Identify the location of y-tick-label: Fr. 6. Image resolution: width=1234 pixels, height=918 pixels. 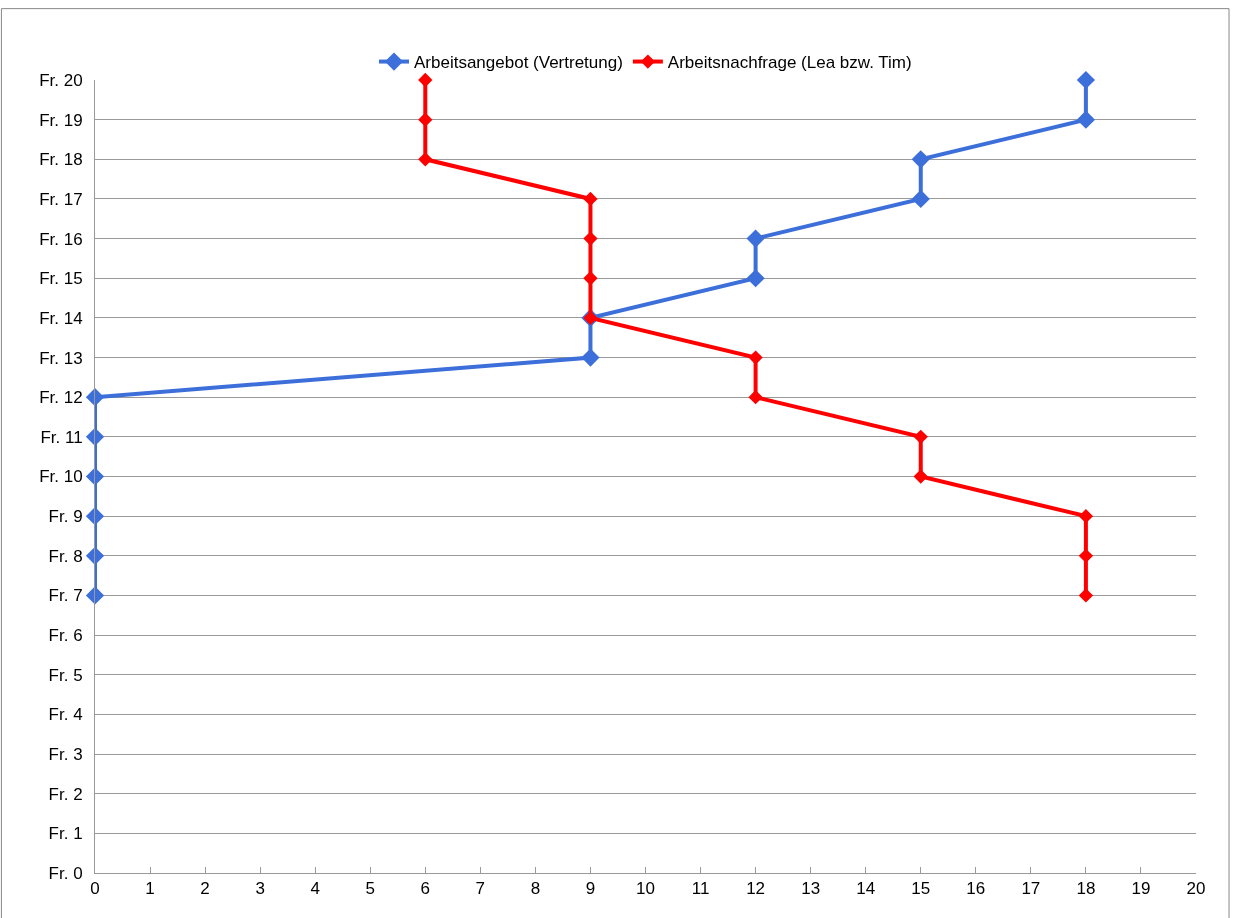
(65, 636).